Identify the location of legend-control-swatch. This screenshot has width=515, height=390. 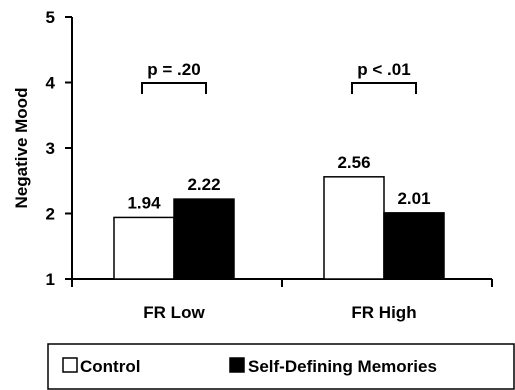
(70, 365).